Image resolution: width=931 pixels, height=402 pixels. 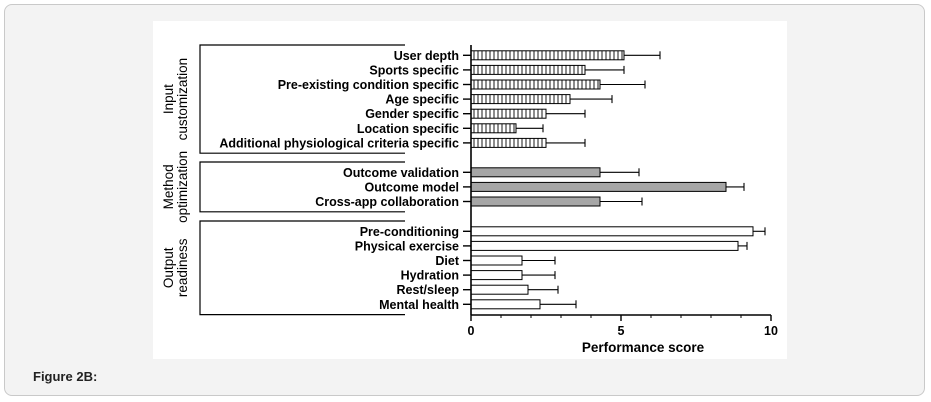 What do you see at coordinates (604, 245) in the screenshot?
I see `bar-physical-exercise` at bounding box center [604, 245].